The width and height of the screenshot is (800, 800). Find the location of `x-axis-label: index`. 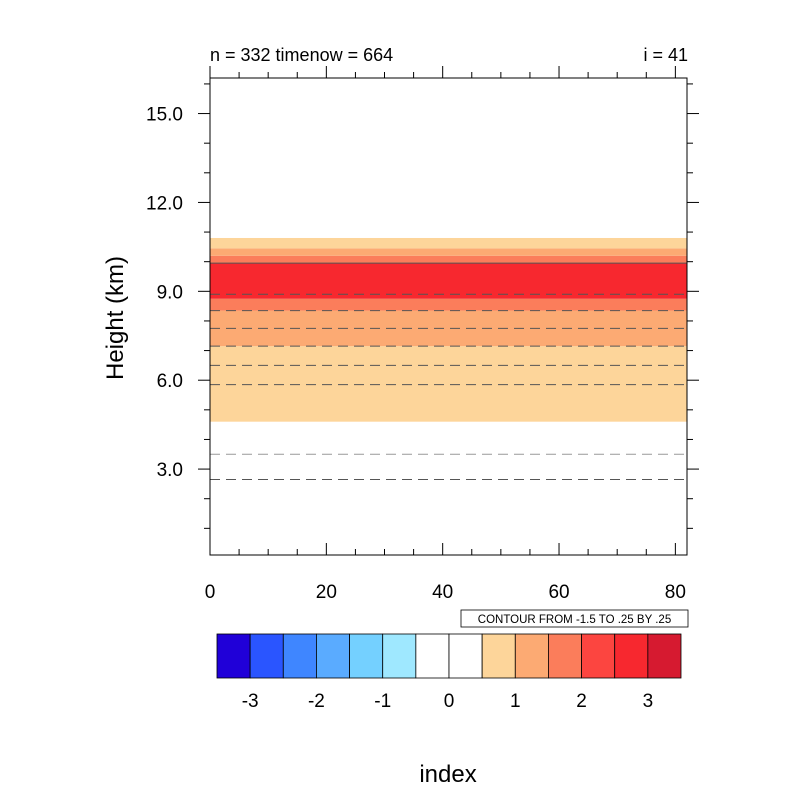

x-axis-label: index is located at coordinates (447, 774).